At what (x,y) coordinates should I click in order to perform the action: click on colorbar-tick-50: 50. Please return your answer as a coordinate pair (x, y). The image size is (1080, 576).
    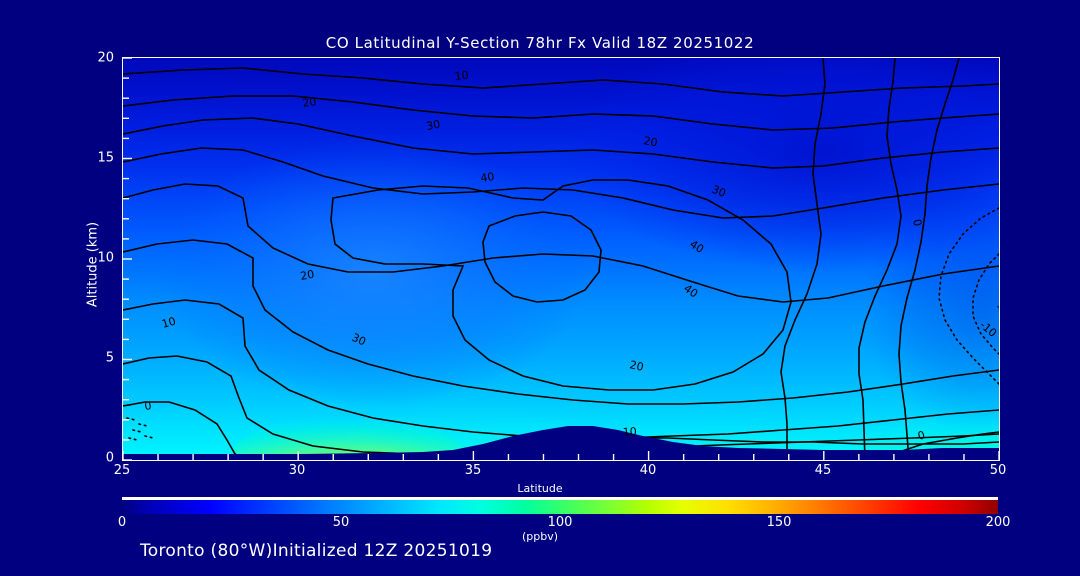
    Looking at the image, I should click on (341, 522).